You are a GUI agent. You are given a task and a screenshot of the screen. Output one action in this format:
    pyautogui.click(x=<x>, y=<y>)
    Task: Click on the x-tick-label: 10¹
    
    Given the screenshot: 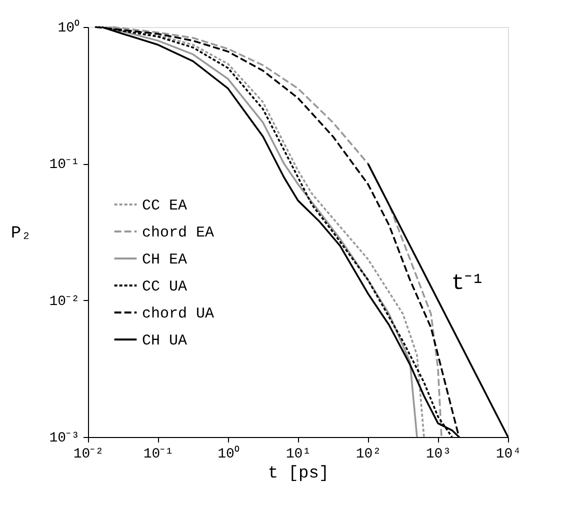 What is the action you would take?
    pyautogui.click(x=299, y=454)
    